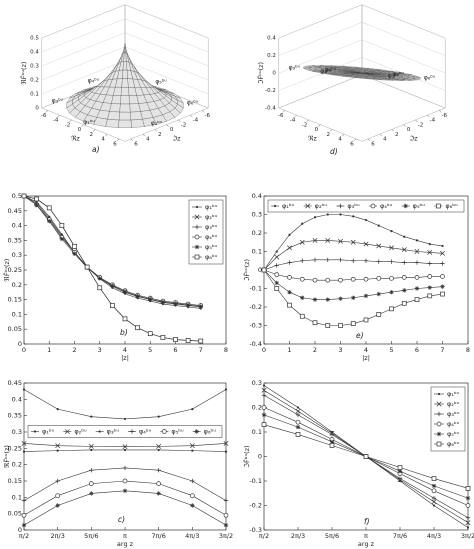 This screenshot has width=474, height=549. What do you see at coordinates (17, 432) in the screenshot?
I see `y-tick-label: 0.3` at bounding box center [17, 432].